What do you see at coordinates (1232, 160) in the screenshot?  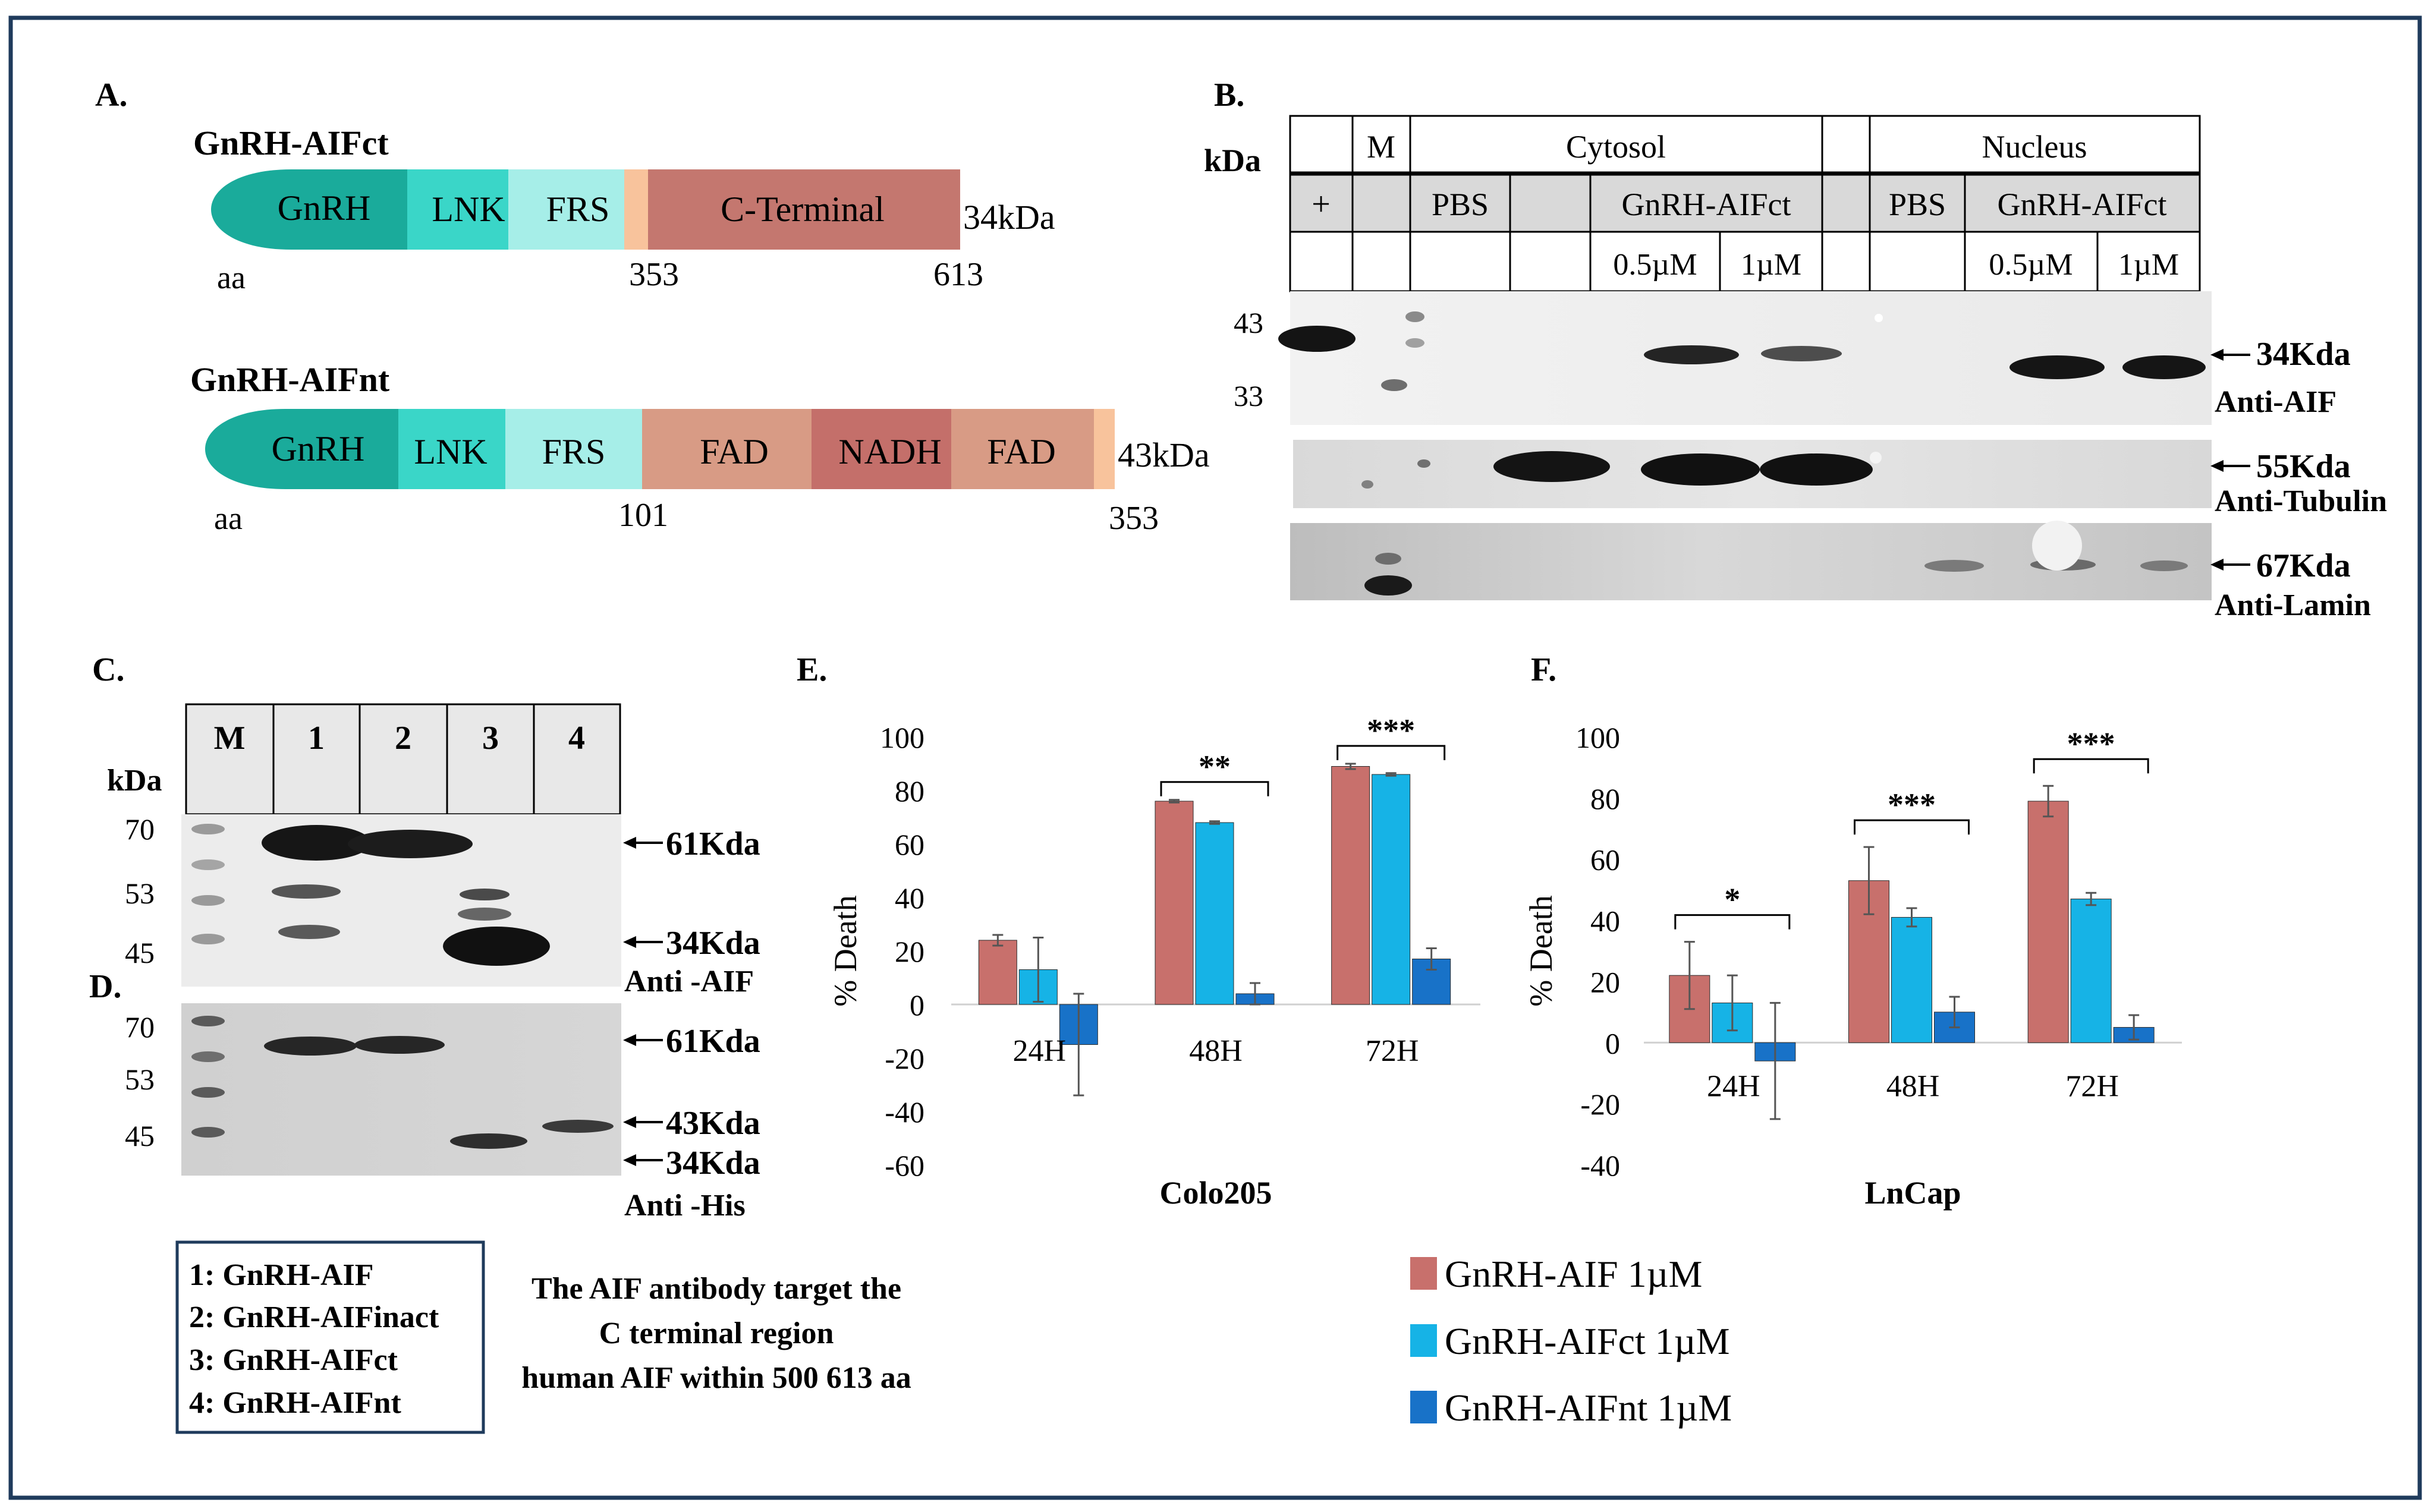 I see `panel-b-kda: kDa` at bounding box center [1232, 160].